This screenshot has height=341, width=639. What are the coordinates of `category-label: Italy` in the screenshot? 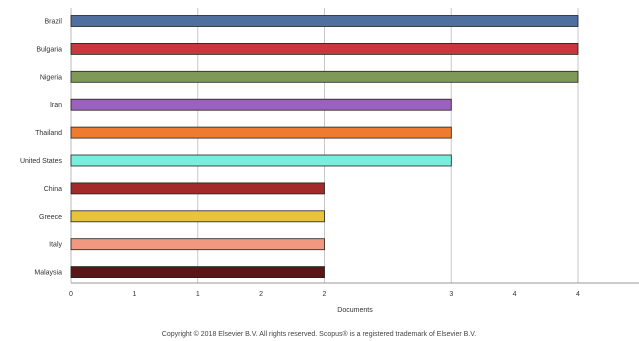 It's located at (55, 245).